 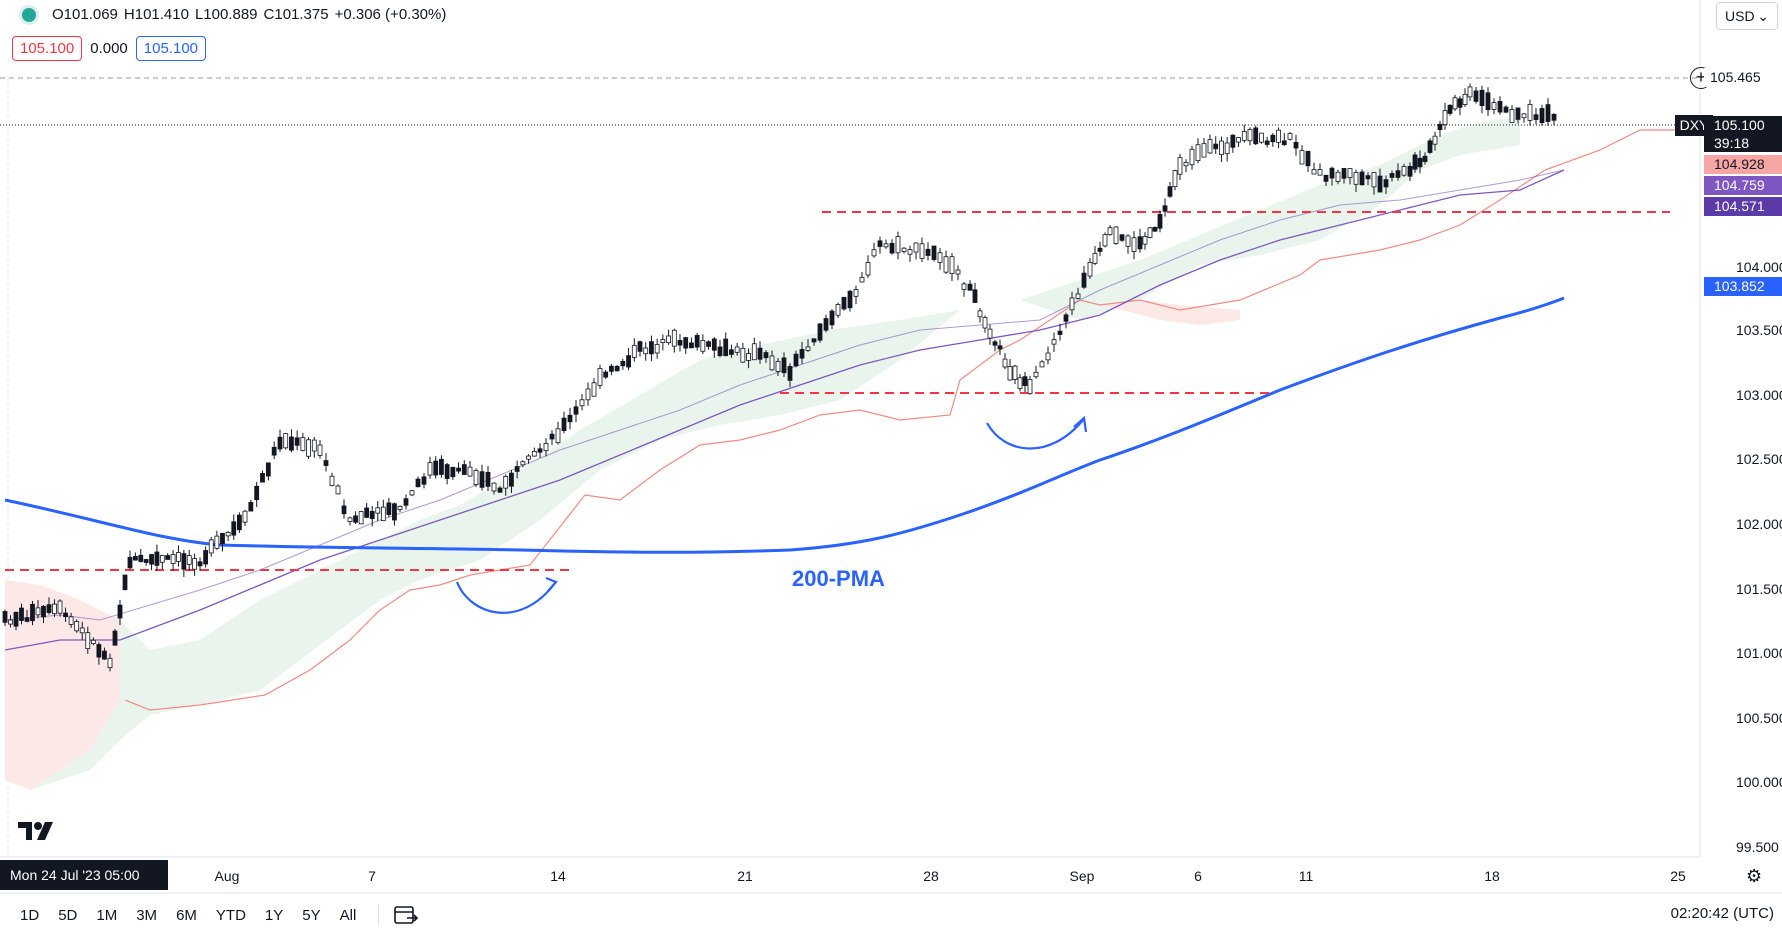 What do you see at coordinates (1722, 913) in the screenshot?
I see `clock: 02:20:42 (UTC)` at bounding box center [1722, 913].